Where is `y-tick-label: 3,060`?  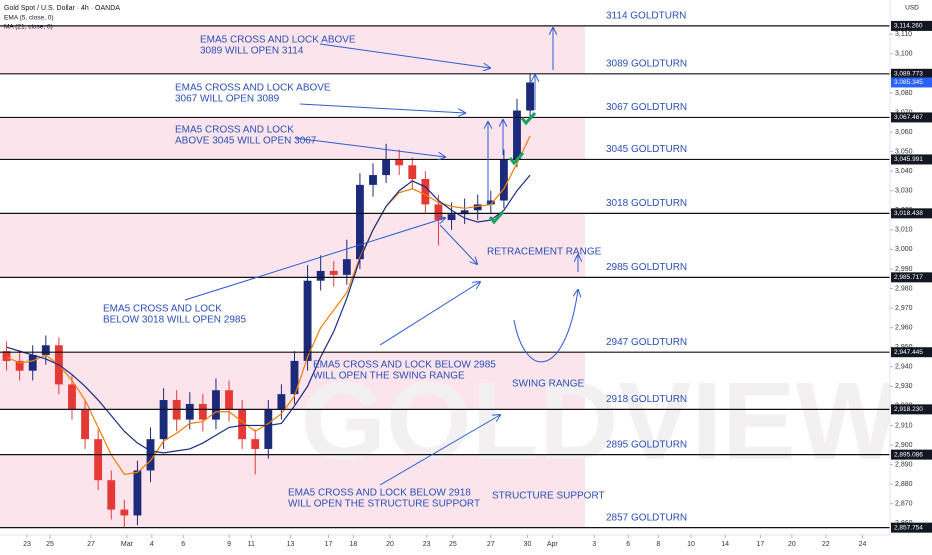 y-tick-label: 3,060 is located at coordinates (904, 132).